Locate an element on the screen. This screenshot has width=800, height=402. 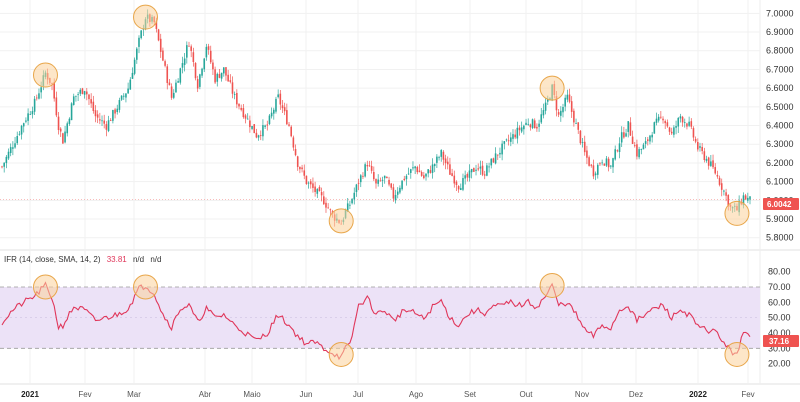
x-tick-label: Nov is located at coordinates (582, 394).